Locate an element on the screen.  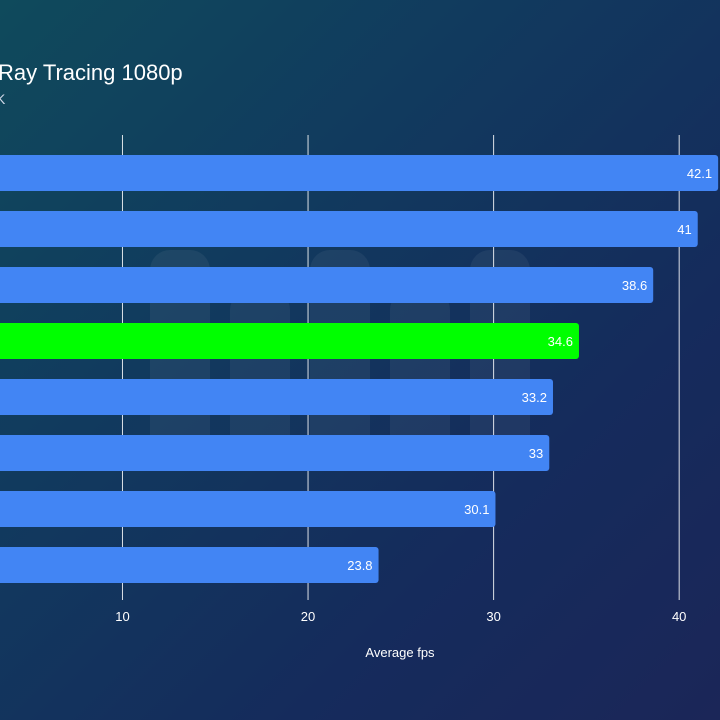
x-axis-label: Average fps is located at coordinates (400, 652).